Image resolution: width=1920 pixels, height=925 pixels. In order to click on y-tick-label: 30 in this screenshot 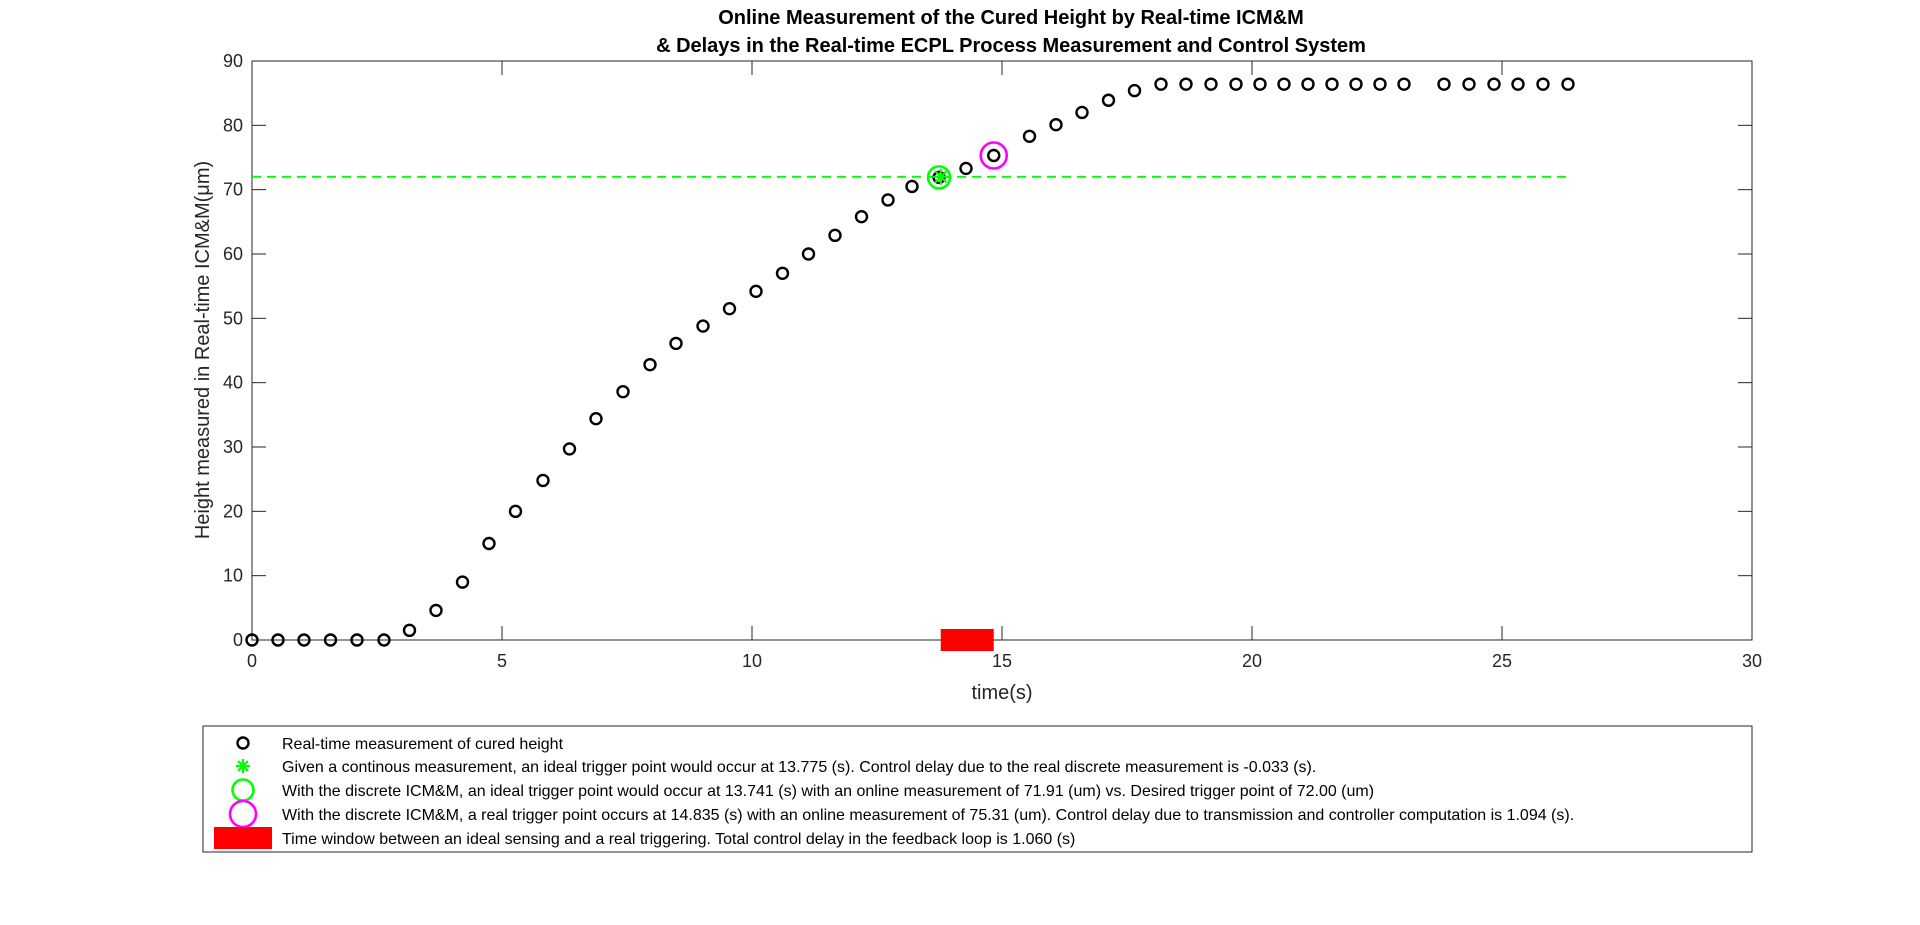, I will do `click(233, 447)`.